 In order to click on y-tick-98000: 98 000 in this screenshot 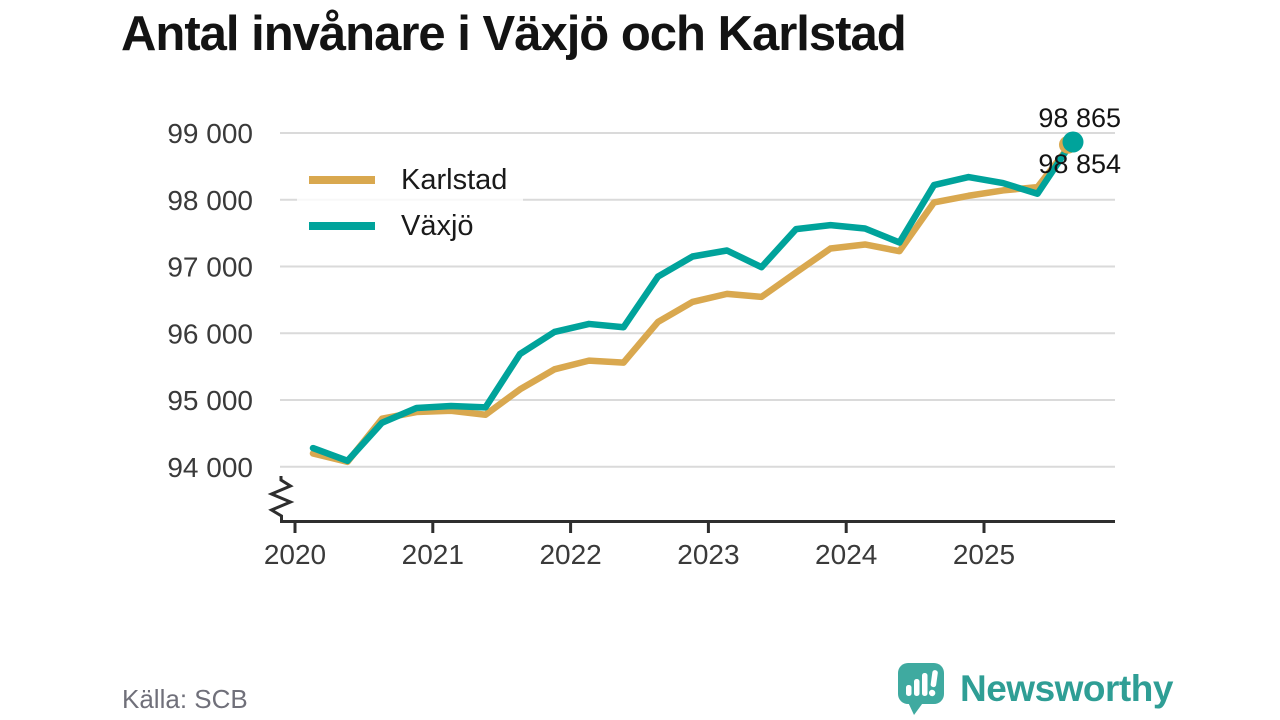, I will do `click(210, 200)`.